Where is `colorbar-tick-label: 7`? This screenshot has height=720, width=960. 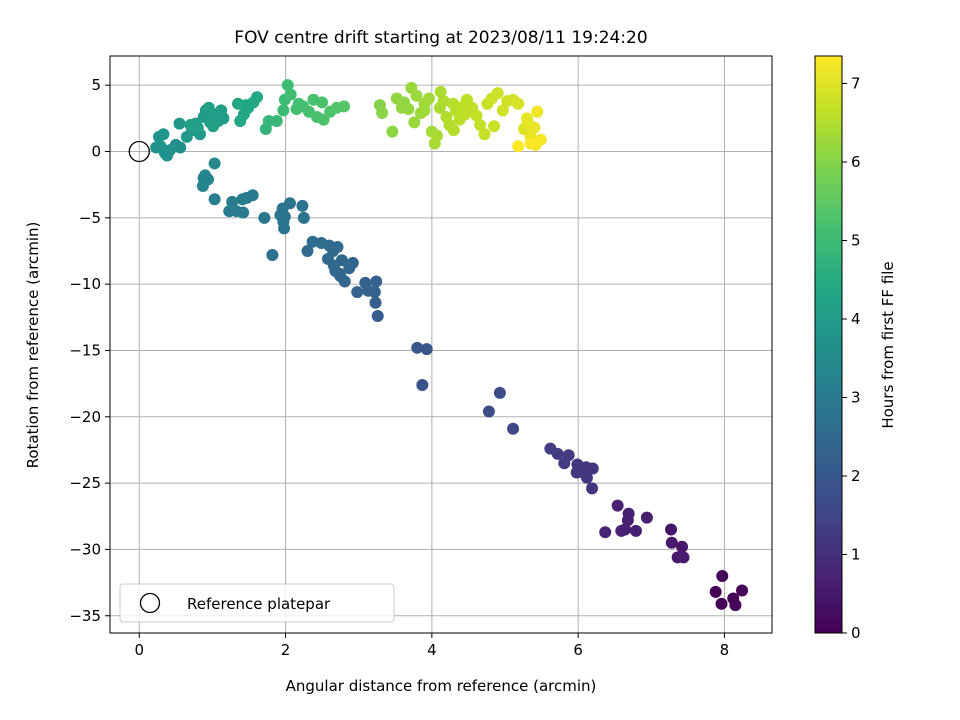
colorbar-tick-label: 7 is located at coordinates (856, 83).